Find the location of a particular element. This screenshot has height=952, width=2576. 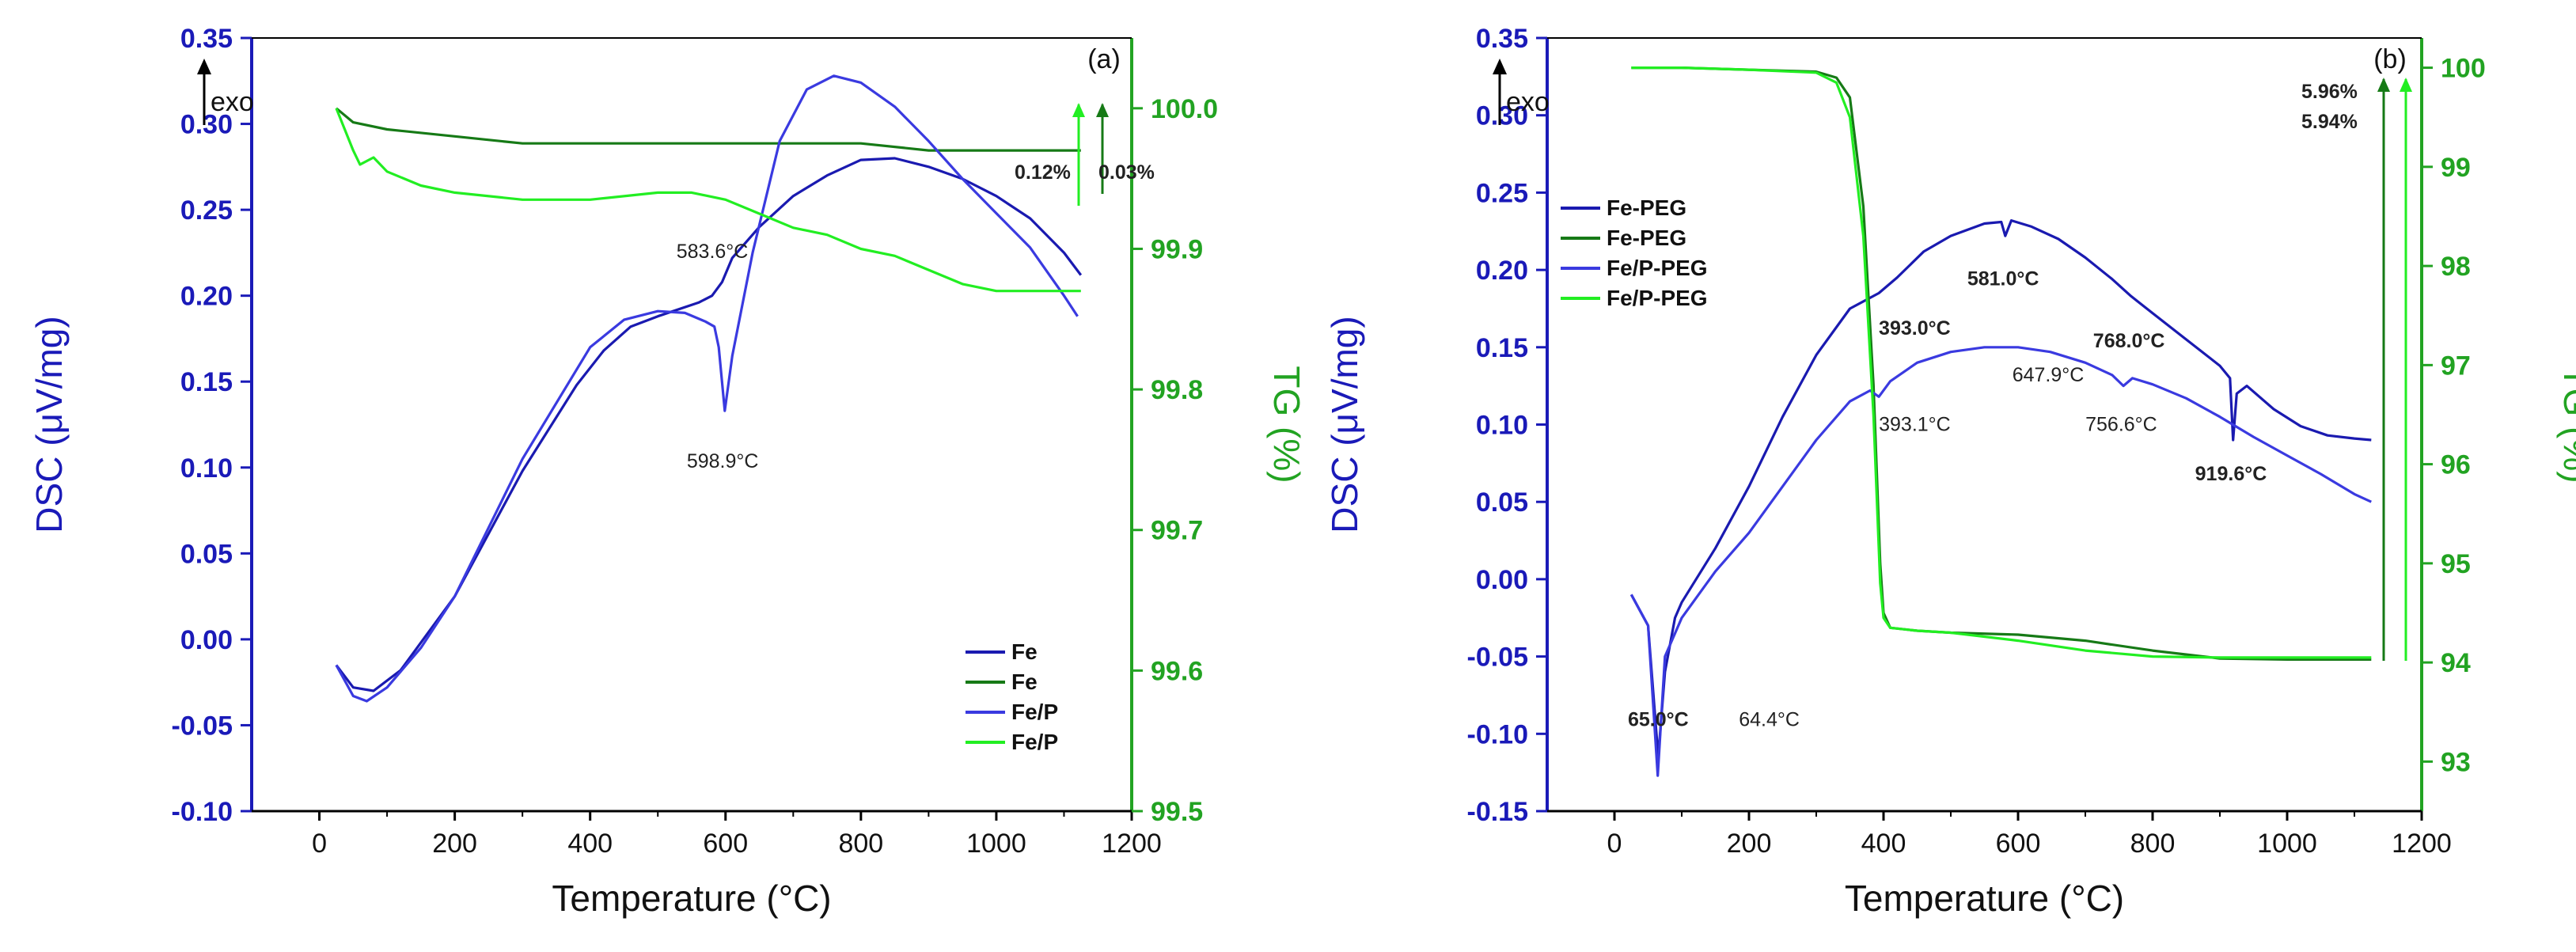

peak-annotation: 393.1°C is located at coordinates (1915, 424).